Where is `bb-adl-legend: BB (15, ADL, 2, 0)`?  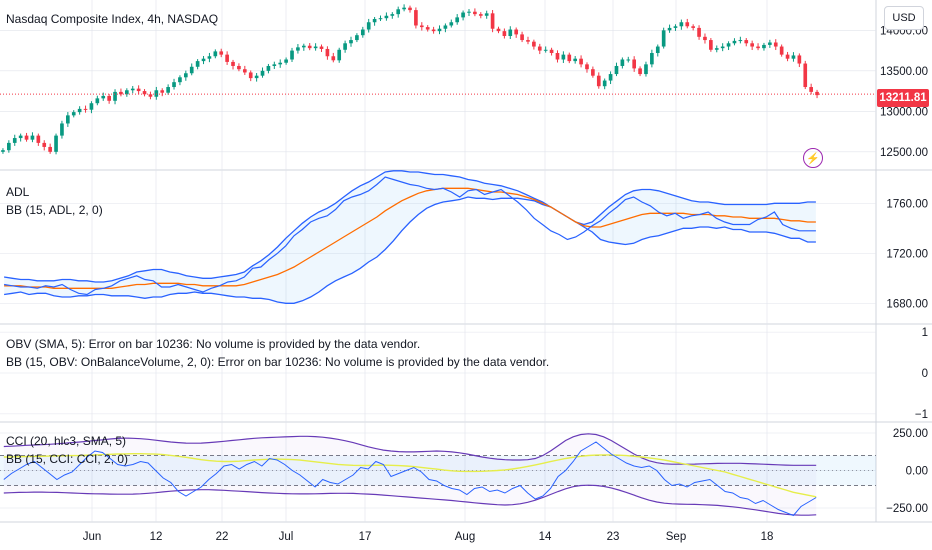 bb-adl-legend: BB (15, ADL, 2, 0) is located at coordinates (54, 210).